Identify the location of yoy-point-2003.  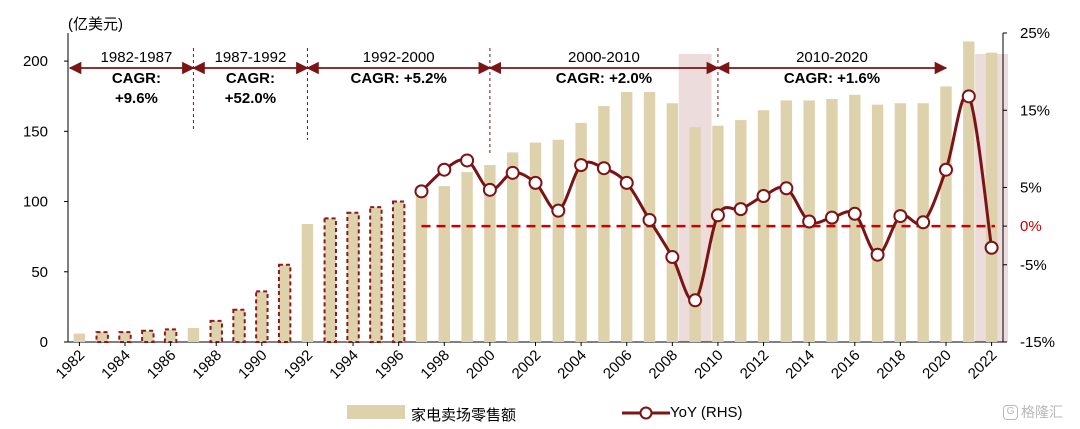
(558, 210).